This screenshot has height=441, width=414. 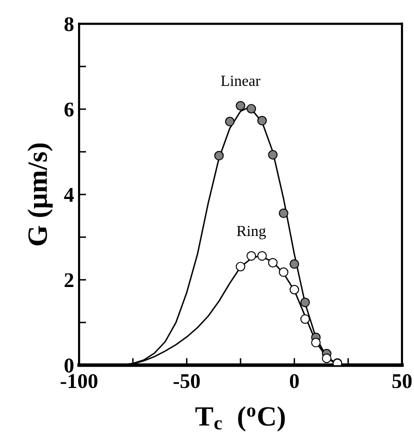 What do you see at coordinates (251, 233) in the screenshot?
I see `series-label: Ring` at bounding box center [251, 233].